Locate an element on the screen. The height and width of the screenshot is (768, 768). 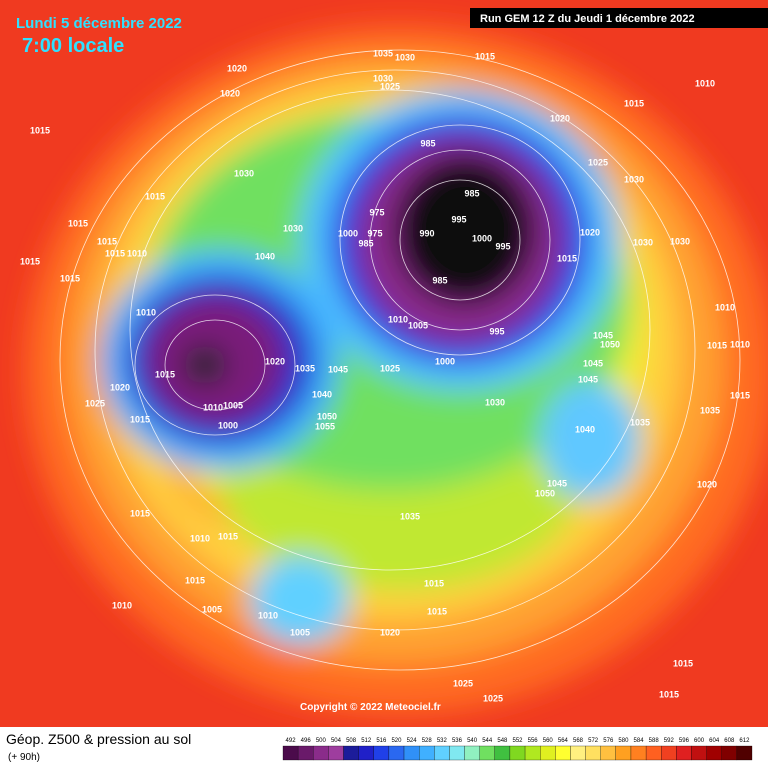
scale-label: 528 is located at coordinates (427, 741).